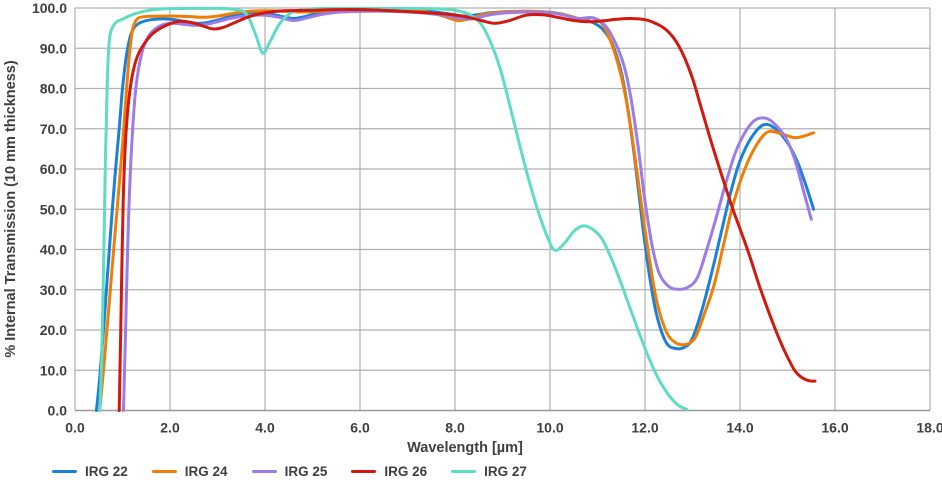  What do you see at coordinates (53, 89) in the screenshot?
I see `y-tick-label: 80.0` at bounding box center [53, 89].